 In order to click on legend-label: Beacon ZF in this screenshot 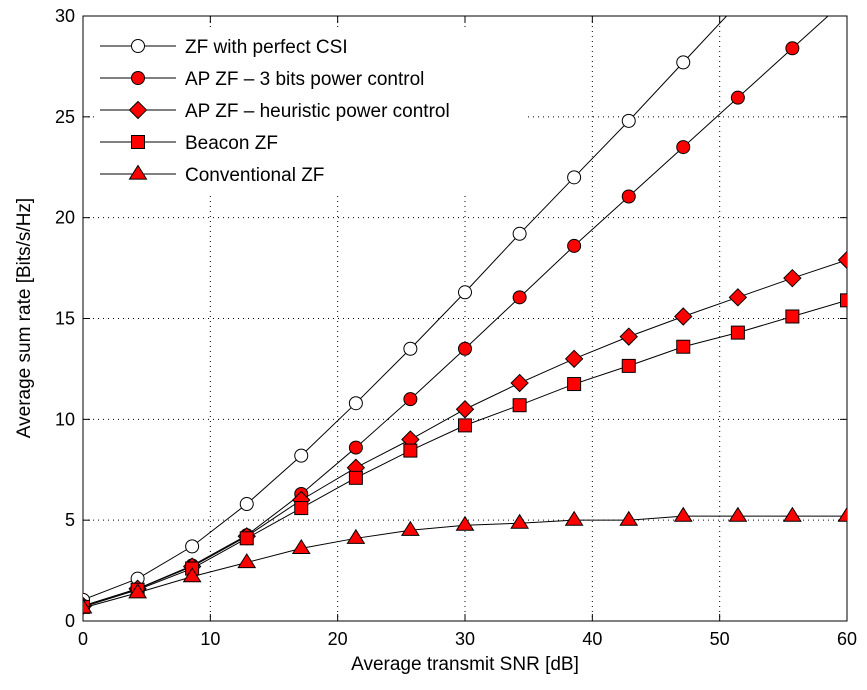, I will do `click(231, 143)`.